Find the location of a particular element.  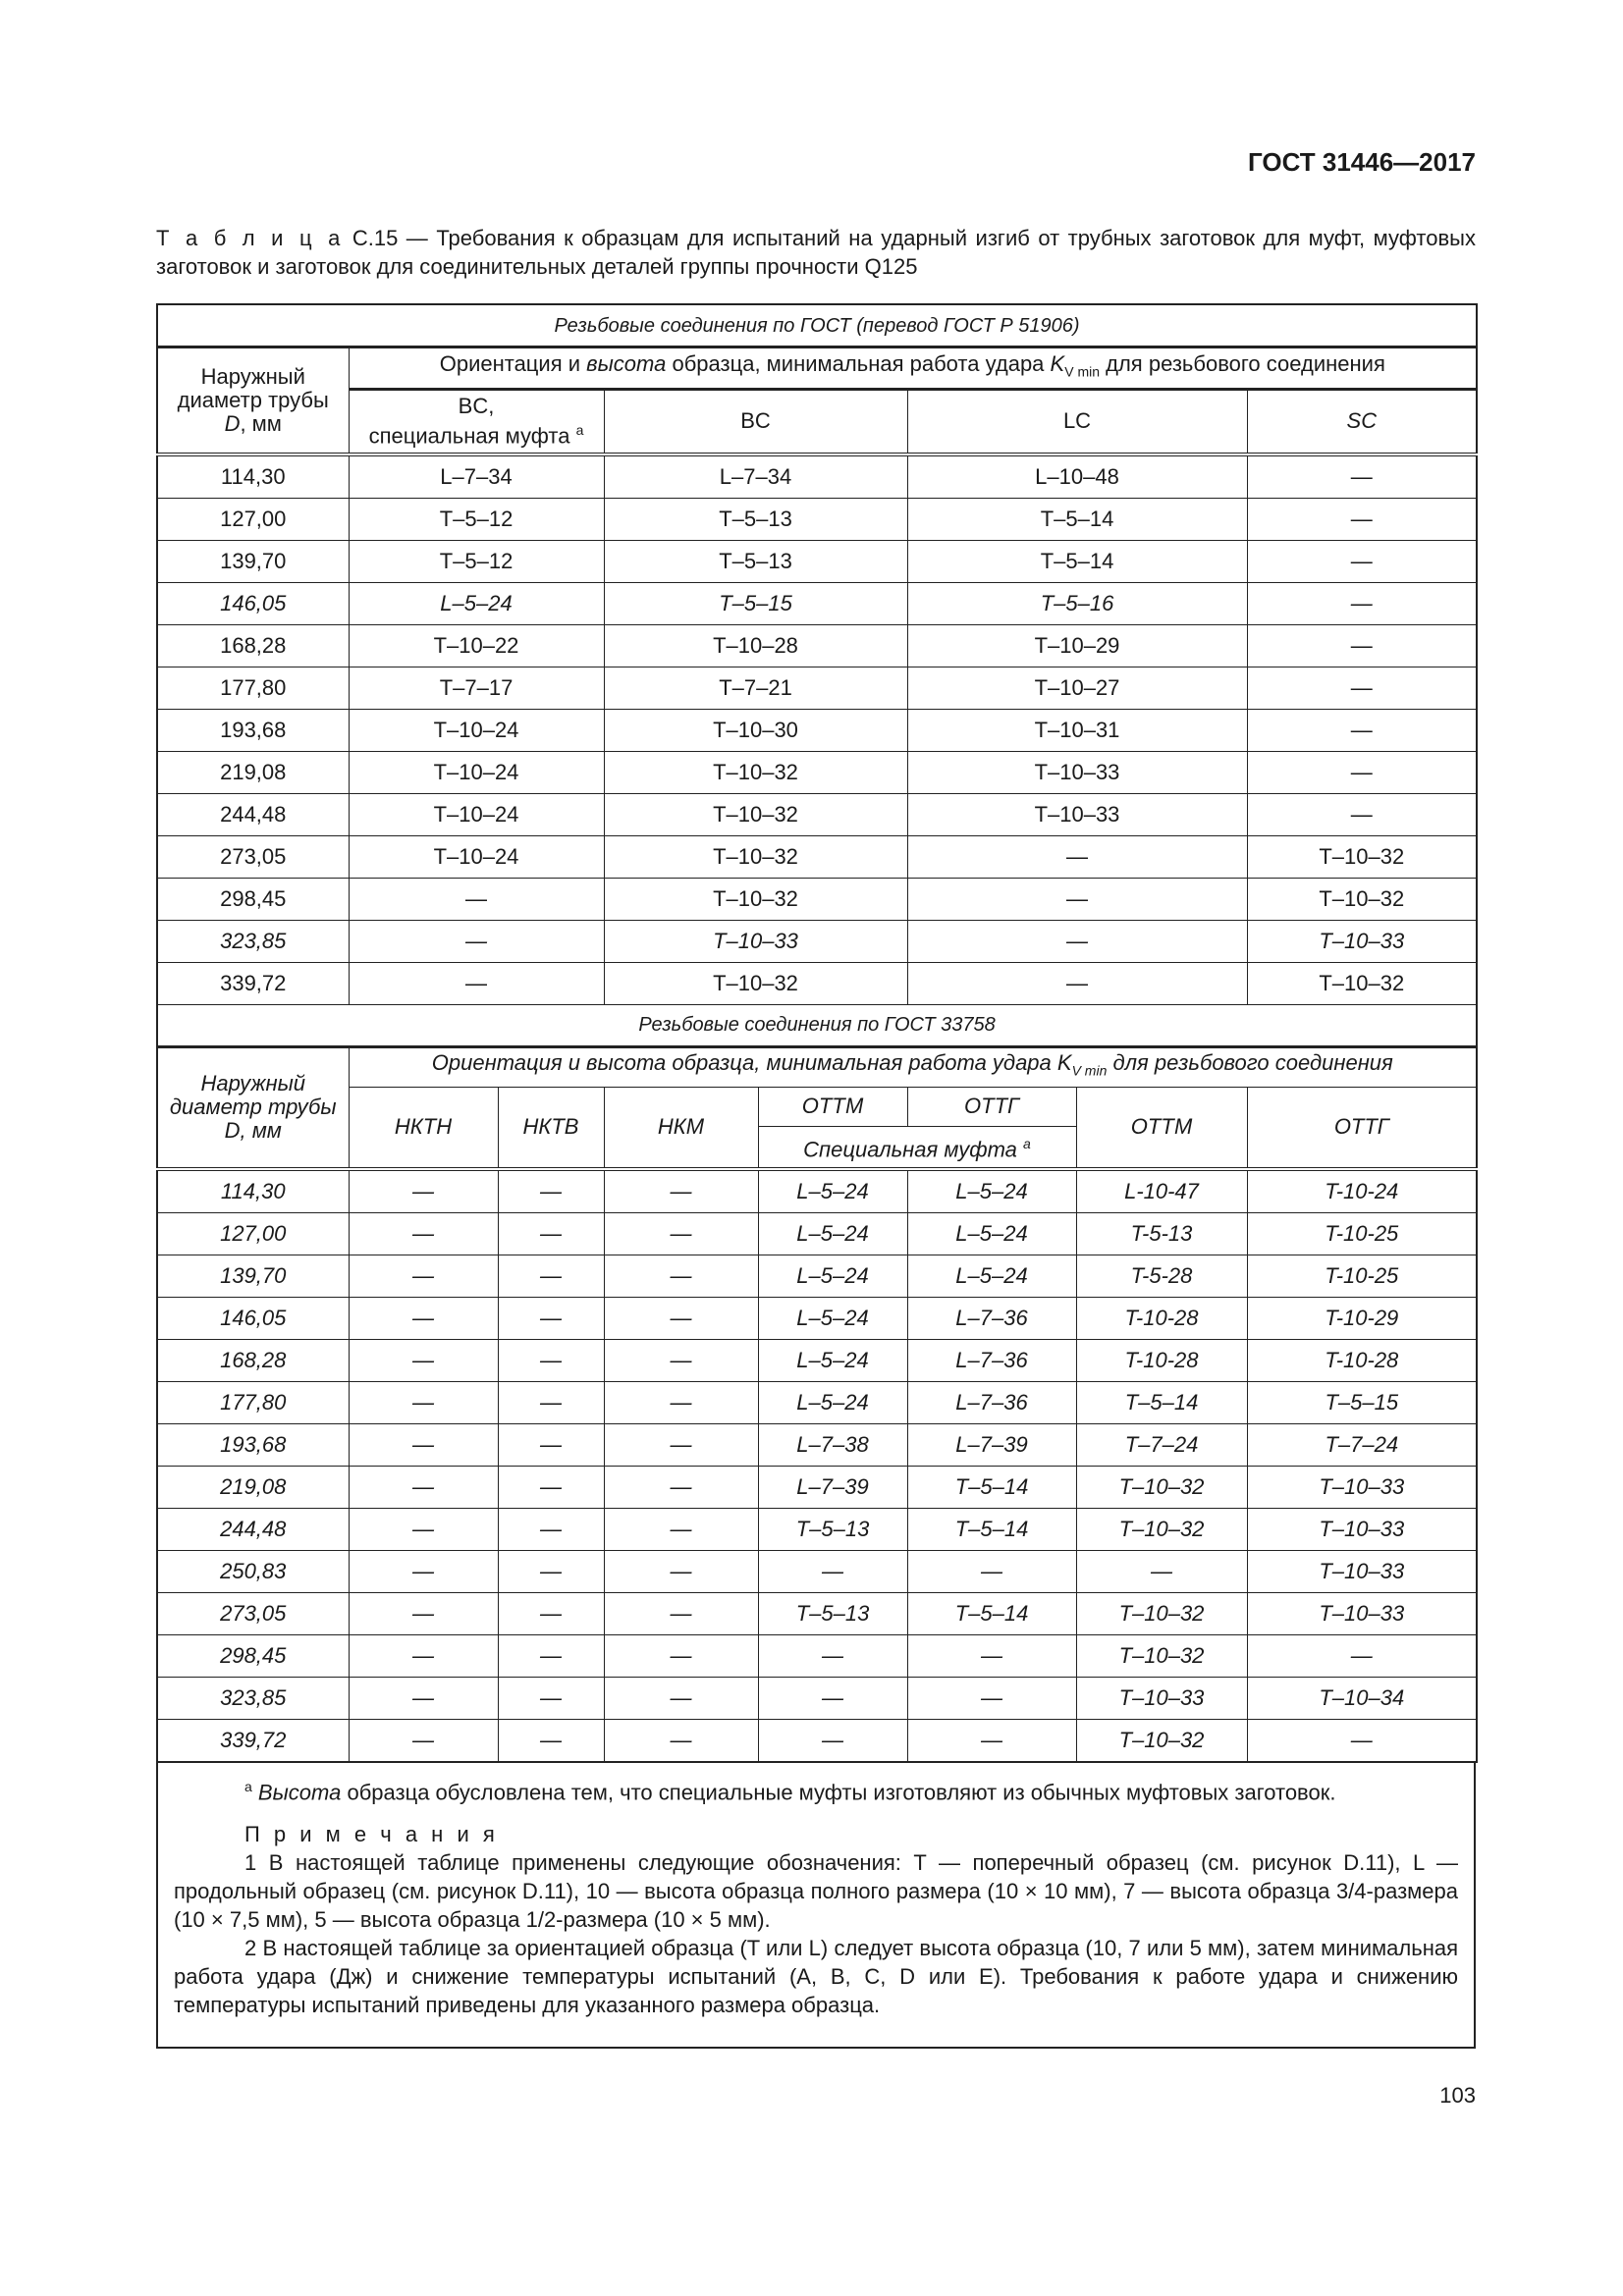

section-title-2: Резьбовые соединения по ГОСТ 33758 is located at coordinates (817, 1026).